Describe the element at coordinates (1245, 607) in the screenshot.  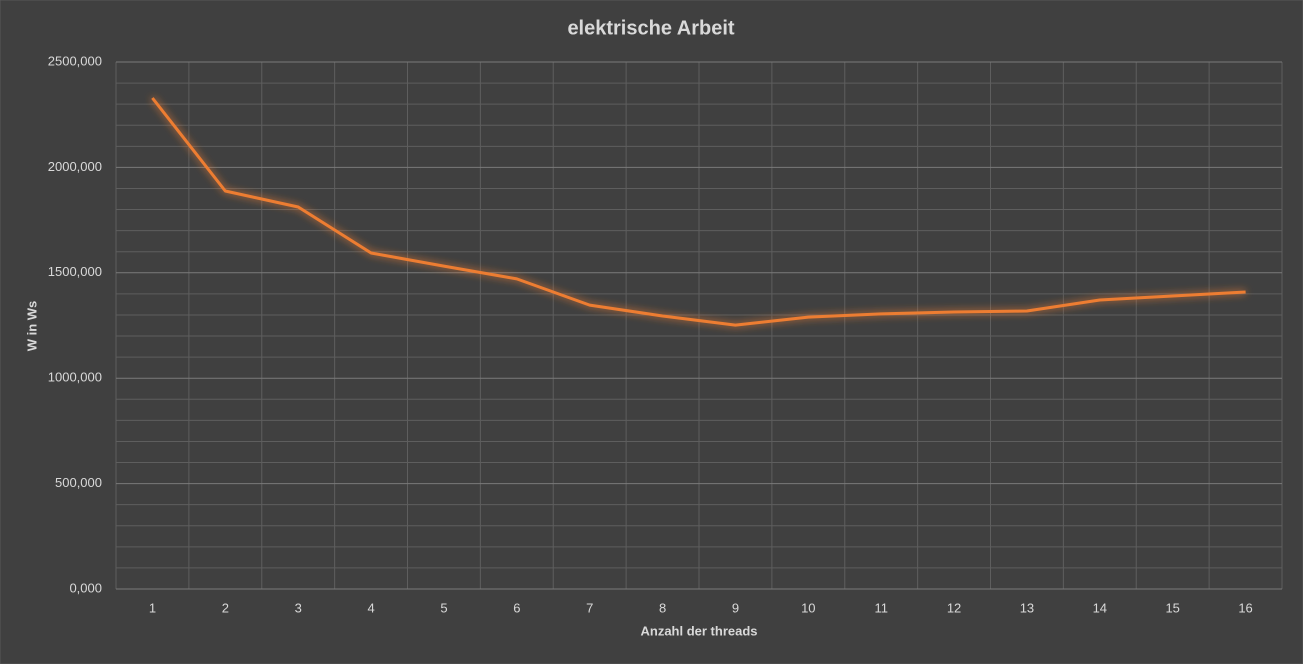
I see `x-tick-label: 16` at that location.